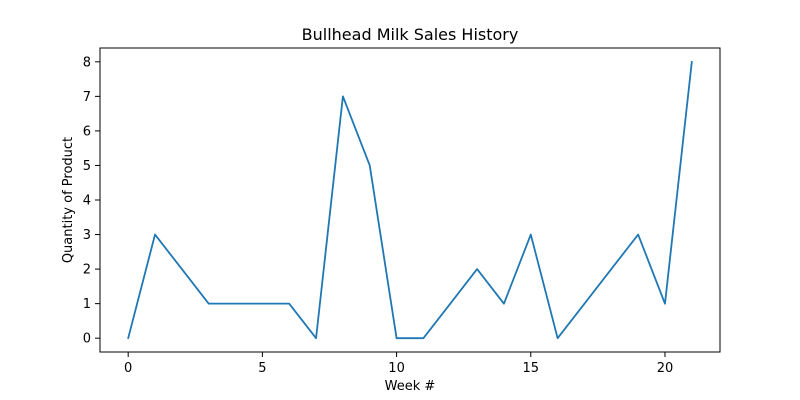 The height and width of the screenshot is (400, 800). What do you see at coordinates (87, 304) in the screenshot?
I see `y-tick-label: 1` at bounding box center [87, 304].